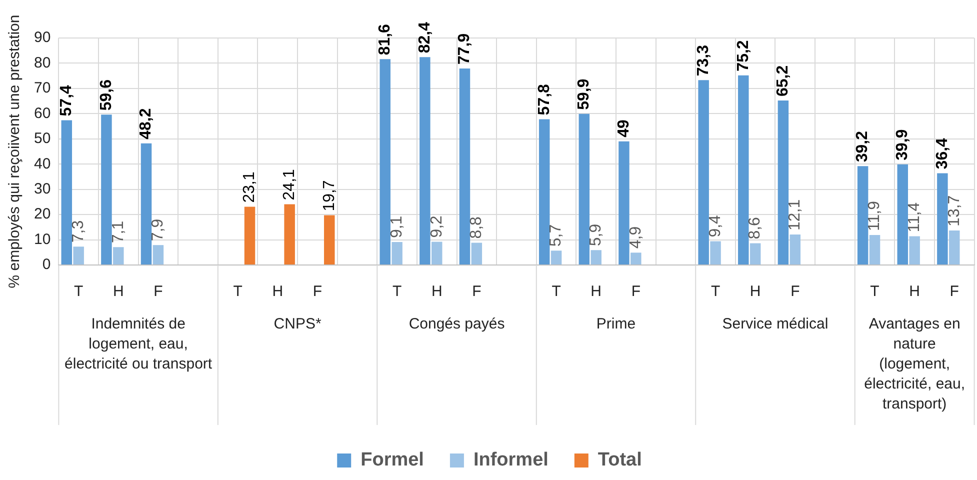  What do you see at coordinates (715, 226) in the screenshot?
I see `data-label: 9,4` at bounding box center [715, 226].